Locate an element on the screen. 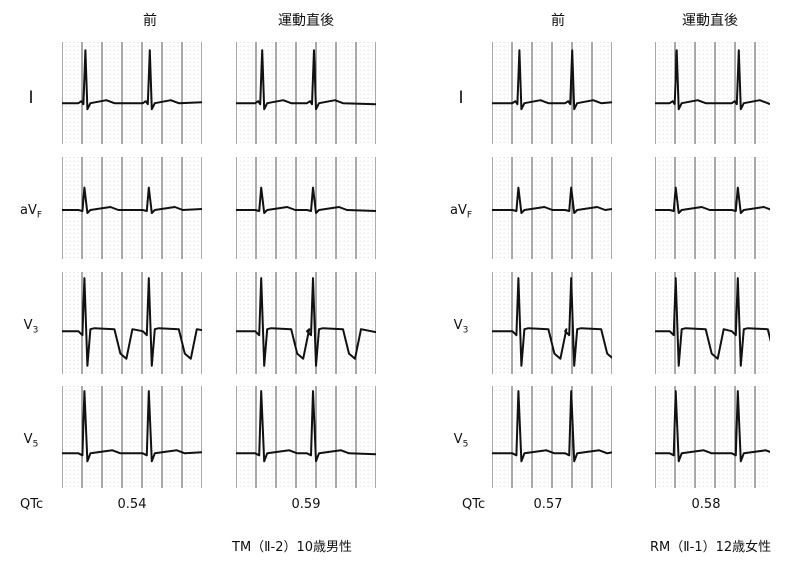  column-header-after-left: 運動直後 is located at coordinates (306, 21).